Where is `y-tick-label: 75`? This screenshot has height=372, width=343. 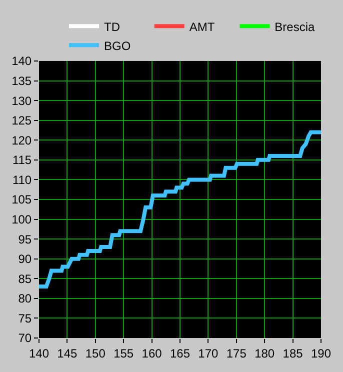 y-tick-label: 75 is located at coordinates (25, 318).